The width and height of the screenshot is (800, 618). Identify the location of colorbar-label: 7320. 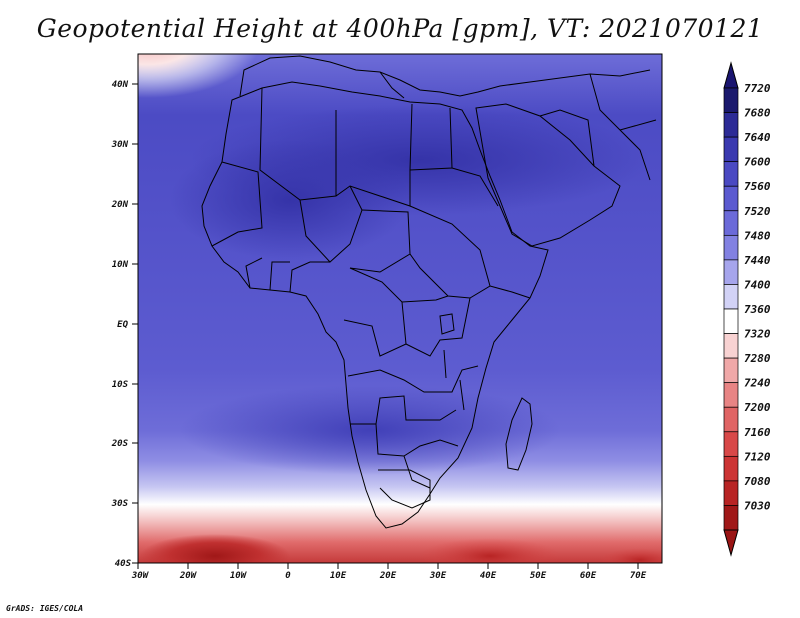
(757, 334).